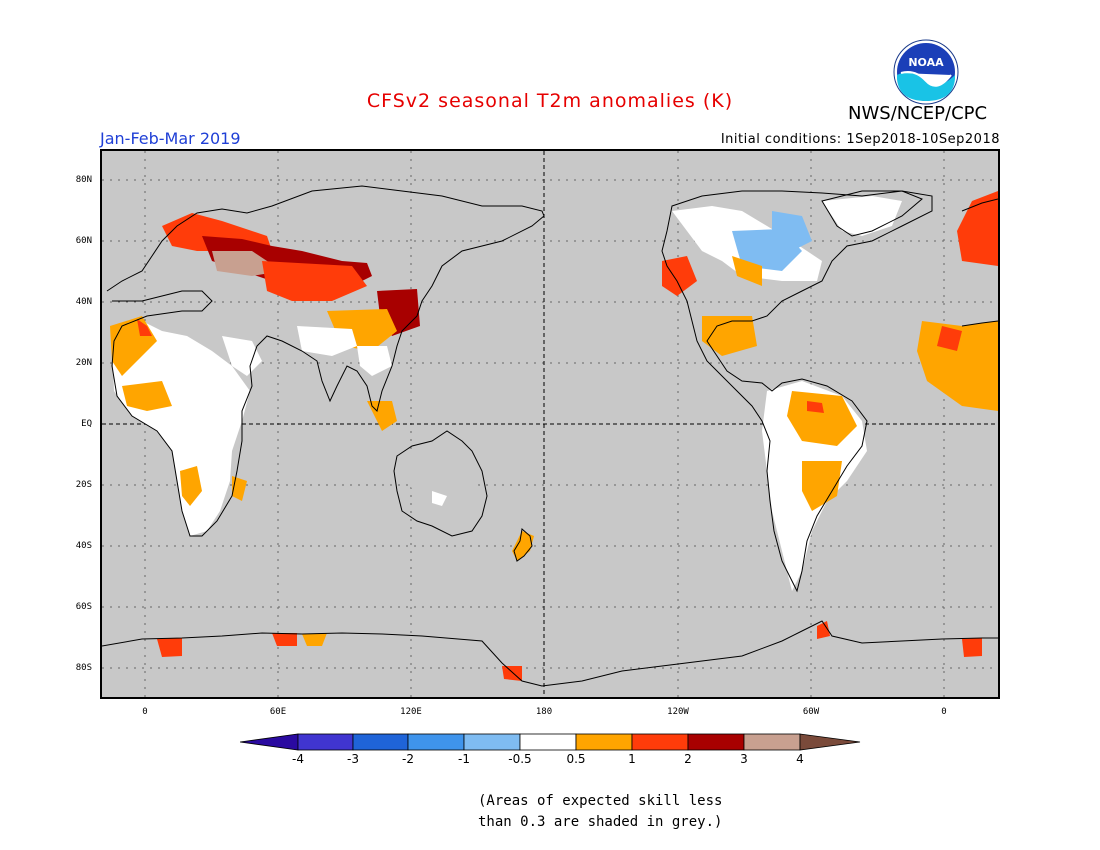  I want to click on colorbar-label: -1, so click(464, 759).